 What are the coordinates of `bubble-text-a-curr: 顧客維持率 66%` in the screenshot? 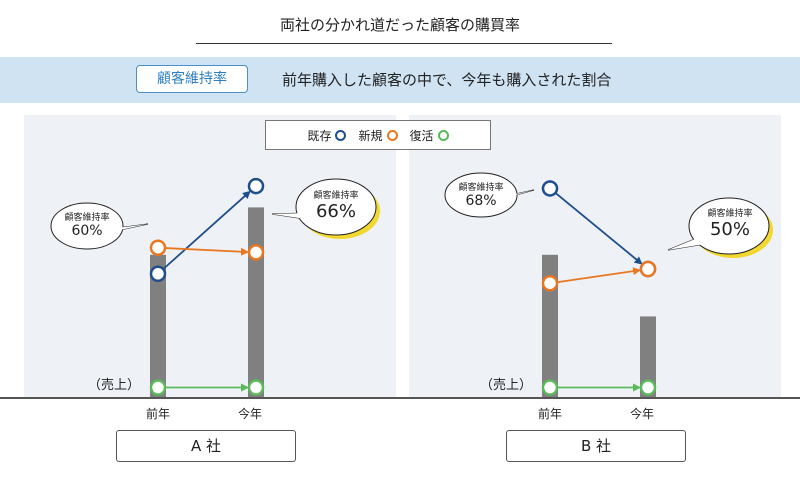 It's located at (336, 205).